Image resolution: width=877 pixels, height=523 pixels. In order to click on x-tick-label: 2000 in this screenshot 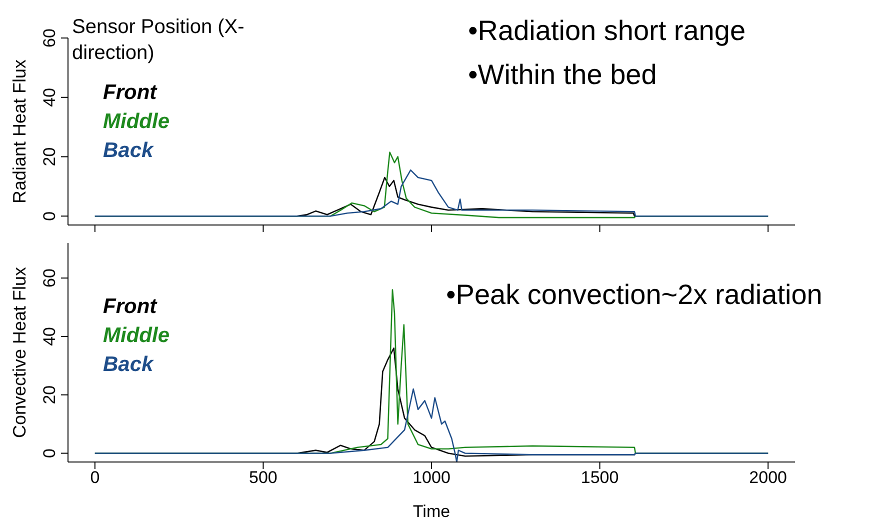, I will do `click(768, 478)`.